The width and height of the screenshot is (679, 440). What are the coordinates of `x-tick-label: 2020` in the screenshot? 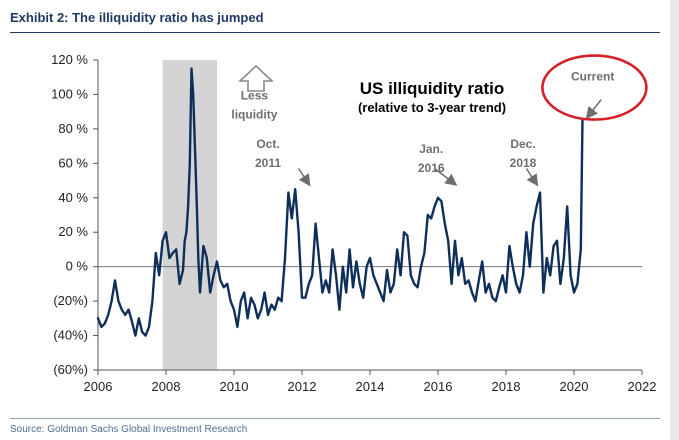 It's located at (574, 386).